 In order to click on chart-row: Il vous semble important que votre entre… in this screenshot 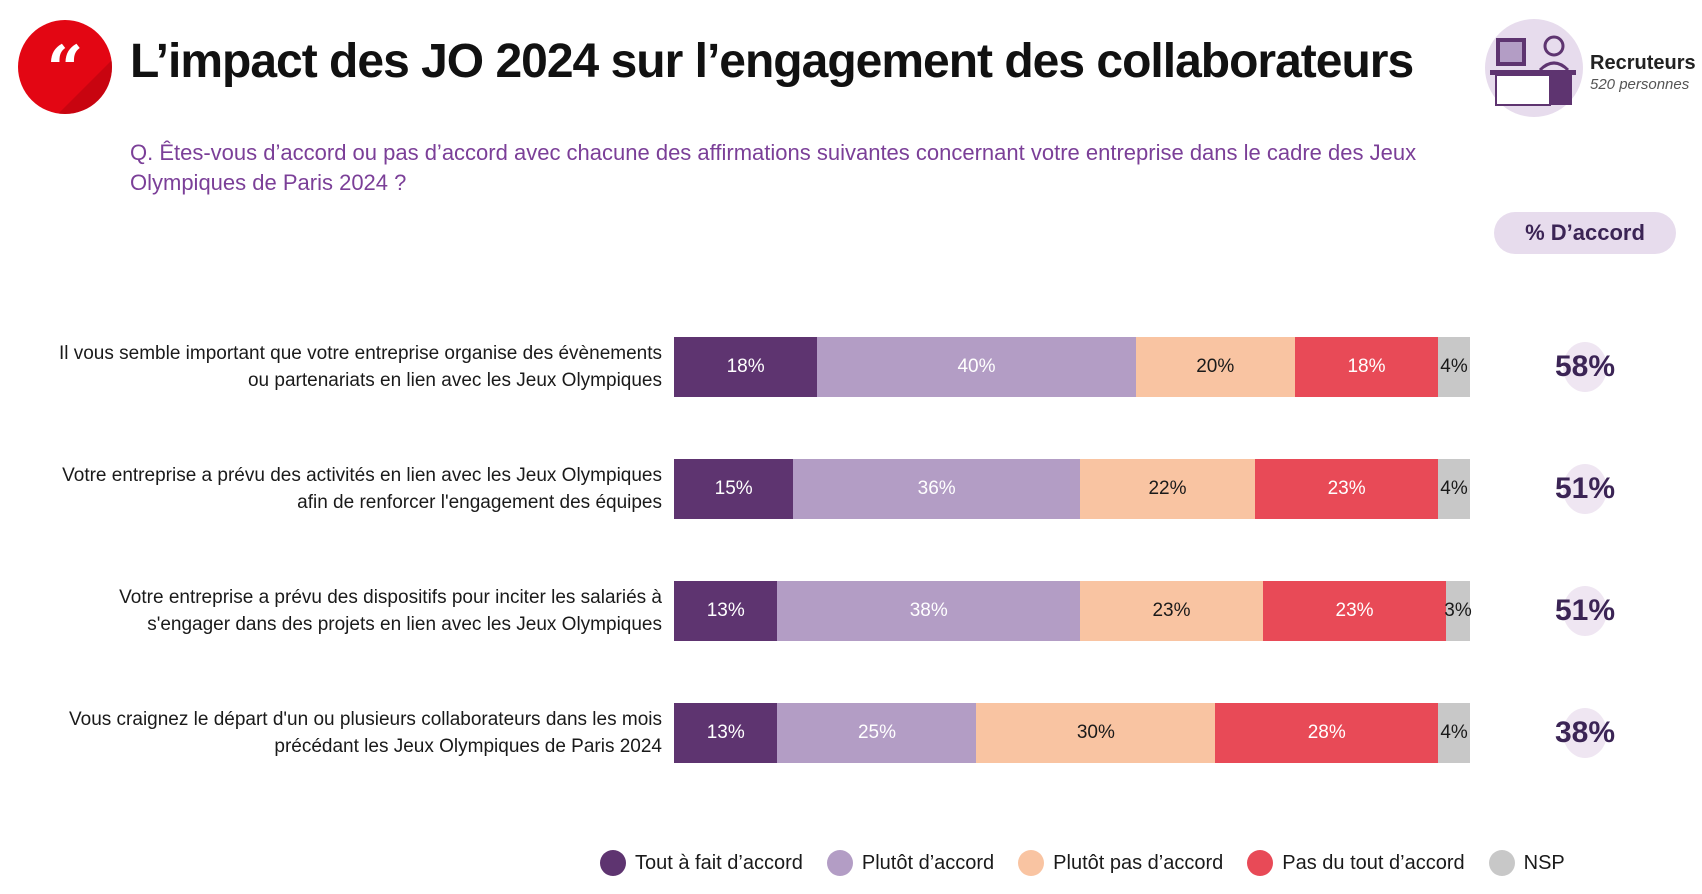, I will do `click(851, 367)`.